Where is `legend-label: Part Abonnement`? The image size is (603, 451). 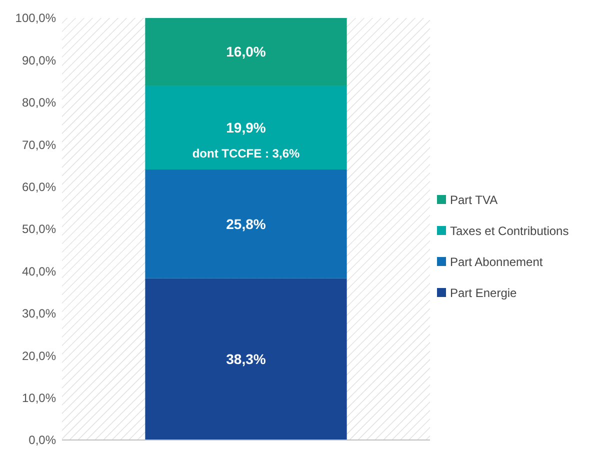
legend-label: Part Abonnement is located at coordinates (497, 262).